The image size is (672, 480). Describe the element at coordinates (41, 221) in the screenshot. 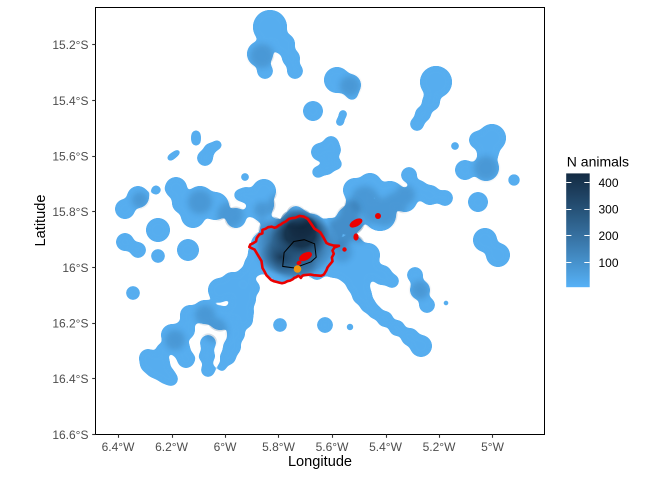

I see `svg-text: Latitude` at that location.